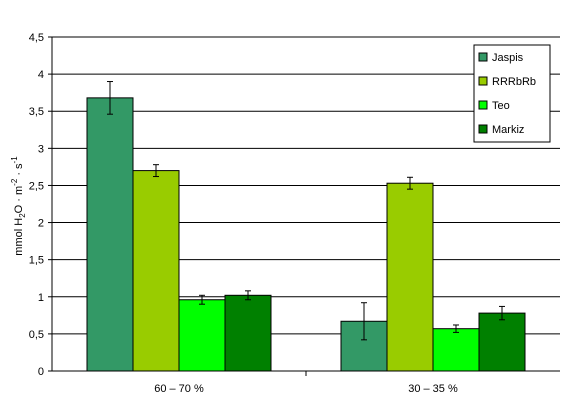 The height and width of the screenshot is (412, 567). Describe the element at coordinates (41, 372) in the screenshot. I see `y-tick-label: 0` at that location.